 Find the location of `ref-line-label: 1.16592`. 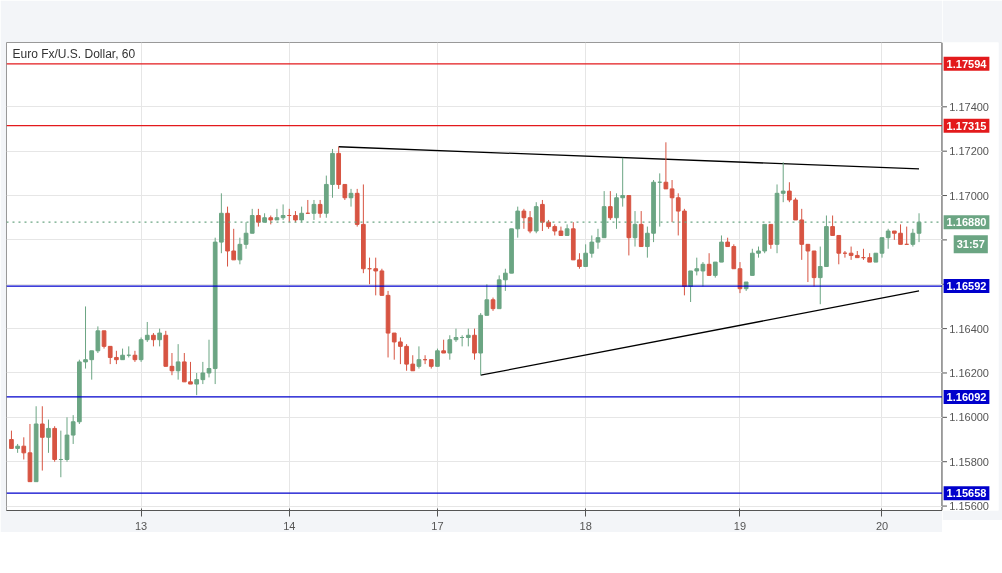

ref-line-label: 1.16592 is located at coordinates (966, 286).